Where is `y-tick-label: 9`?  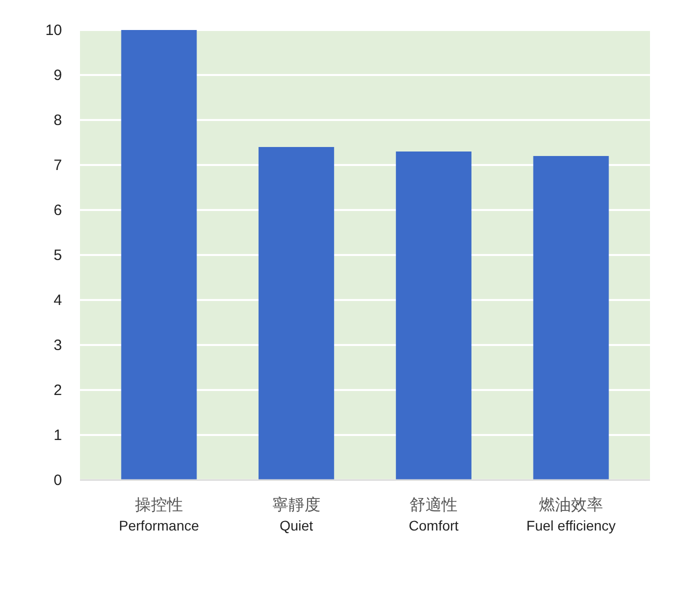
y-tick-label: 9 is located at coordinates (58, 75).